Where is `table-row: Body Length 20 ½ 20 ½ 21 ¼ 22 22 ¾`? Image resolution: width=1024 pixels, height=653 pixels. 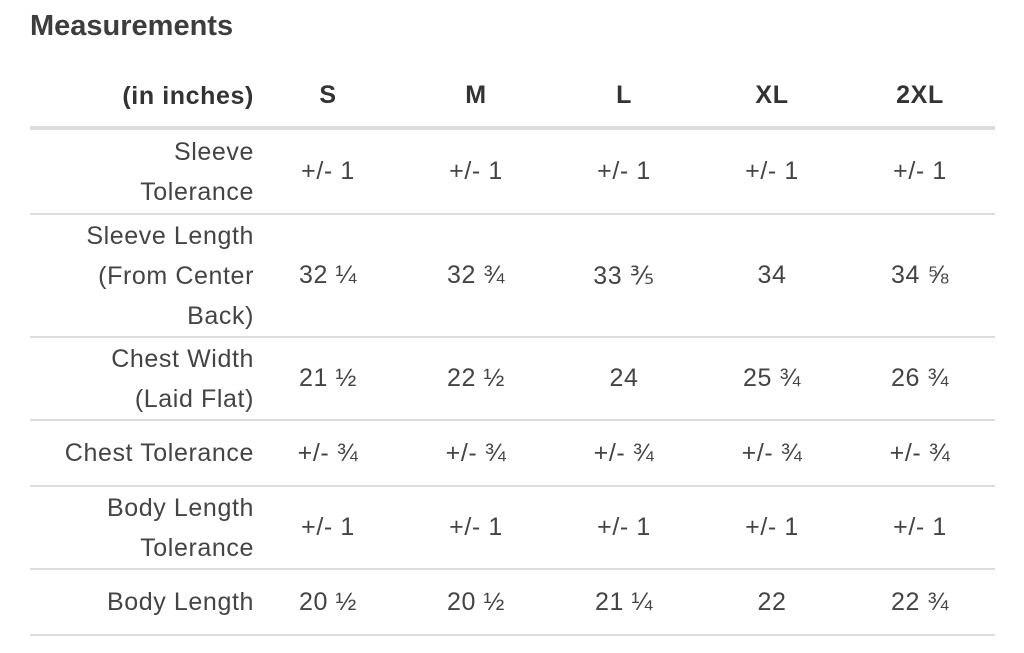 table-row: Body Length 20 ½ 20 ½ 21 ¼ 22 22 ¾ is located at coordinates (512, 603).